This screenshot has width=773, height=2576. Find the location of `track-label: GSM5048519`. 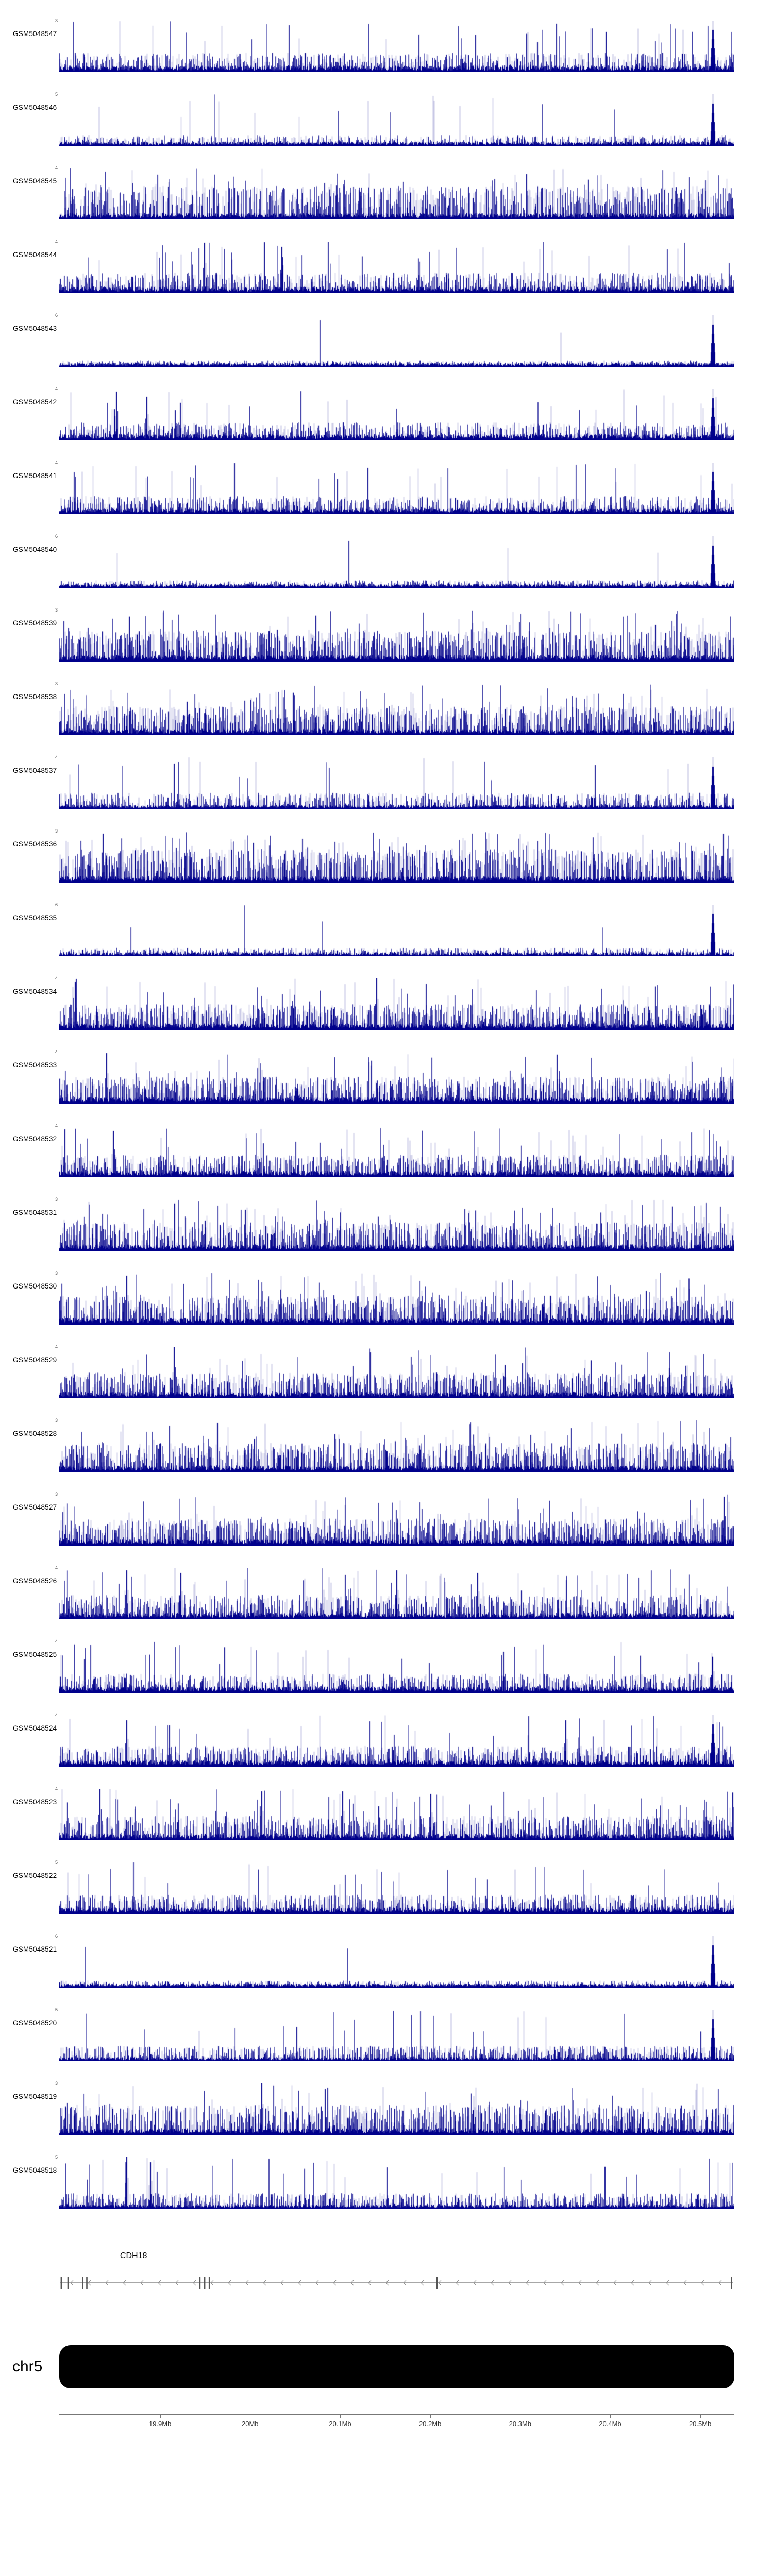

track-label: GSM5048519 is located at coordinates (35, 2096).